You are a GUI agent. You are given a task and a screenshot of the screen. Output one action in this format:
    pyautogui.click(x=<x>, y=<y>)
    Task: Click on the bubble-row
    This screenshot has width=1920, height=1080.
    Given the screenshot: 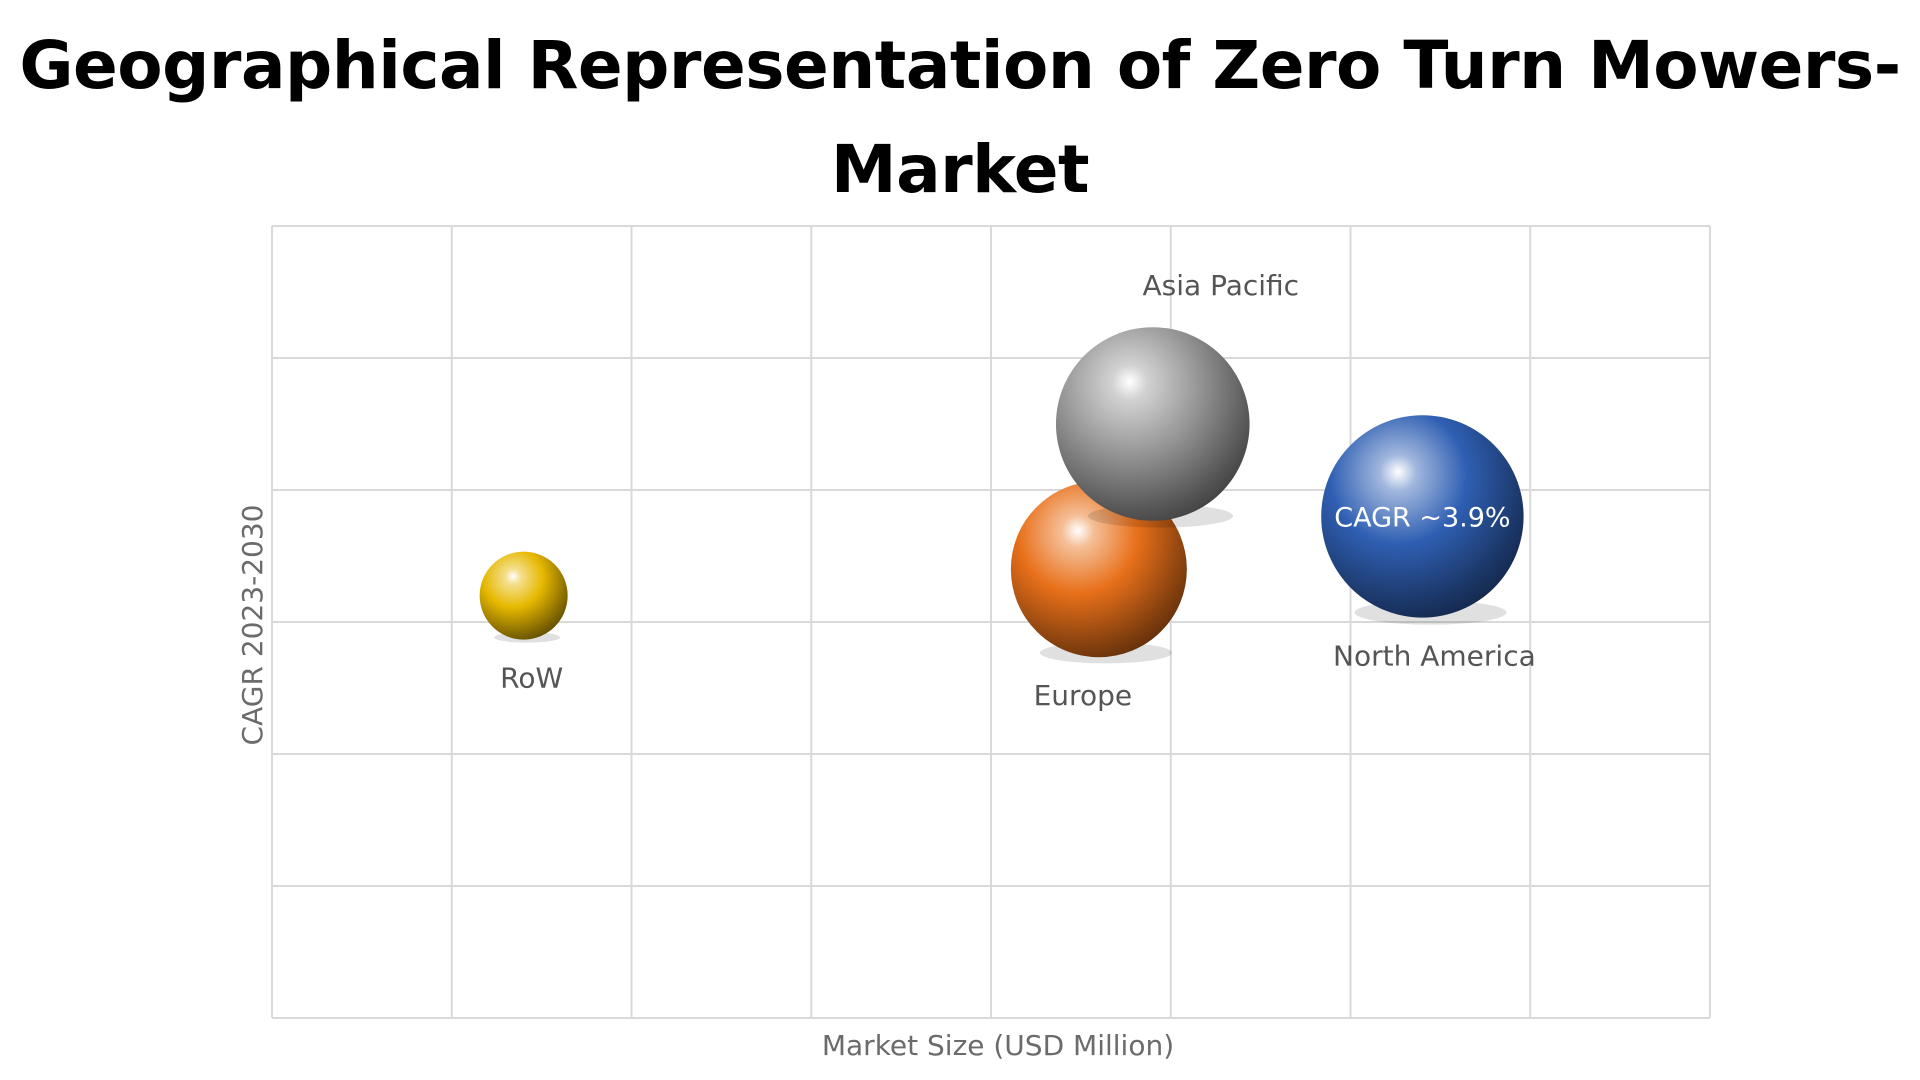 What is the action you would take?
    pyautogui.click(x=523, y=595)
    